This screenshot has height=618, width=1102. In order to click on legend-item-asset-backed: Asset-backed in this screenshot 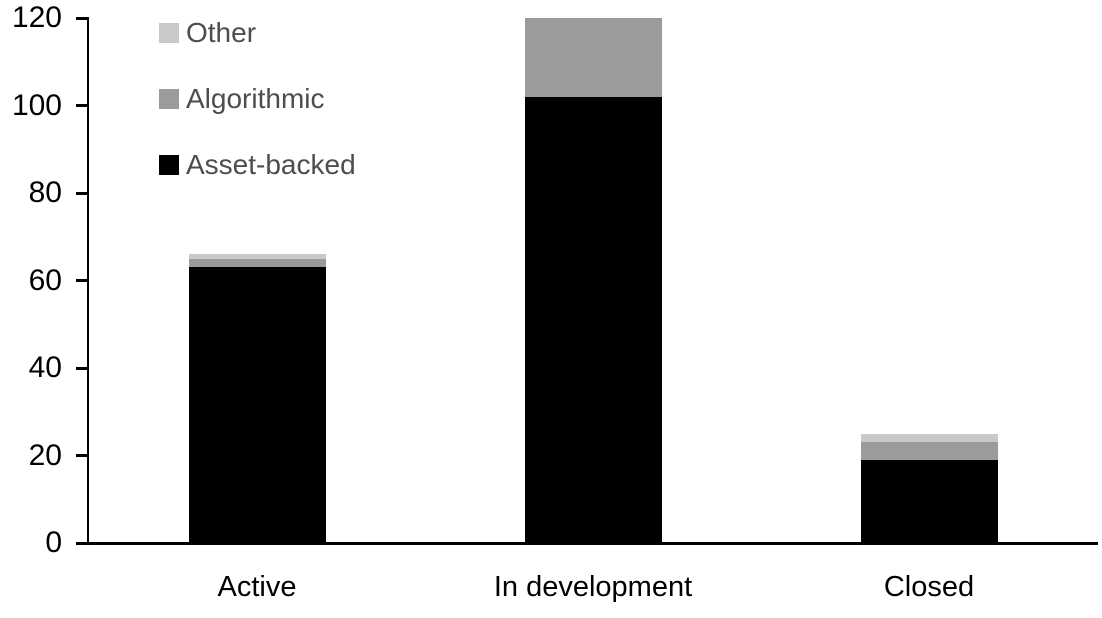, I will do `click(257, 165)`.